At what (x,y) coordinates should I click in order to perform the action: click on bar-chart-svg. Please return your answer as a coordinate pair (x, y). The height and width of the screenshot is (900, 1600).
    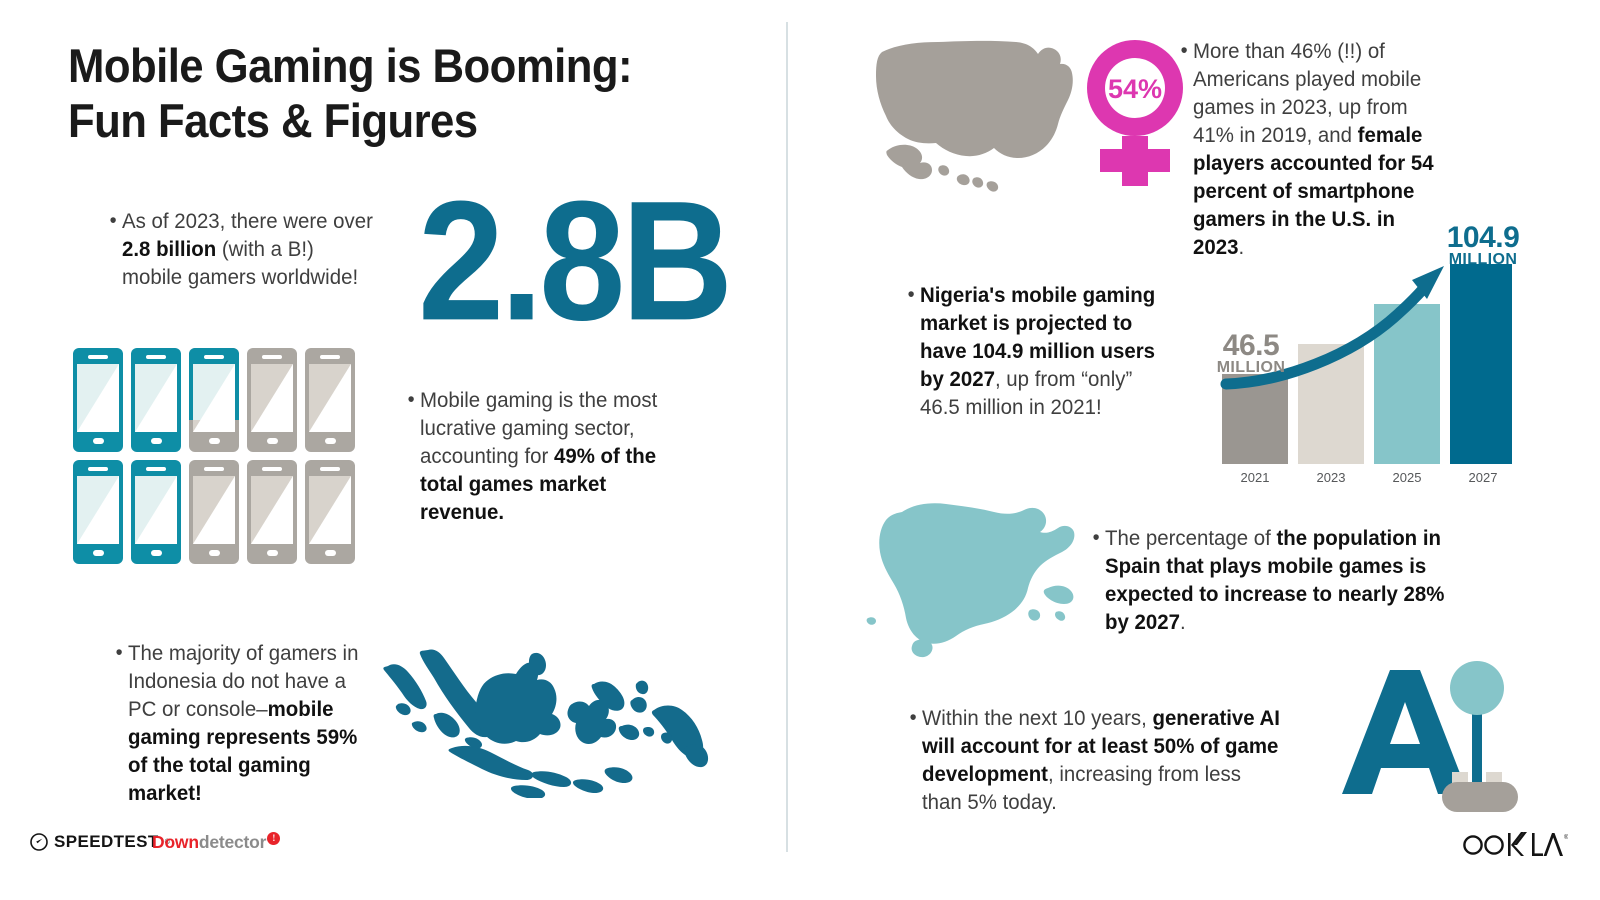
    Looking at the image, I should click on (1366, 364).